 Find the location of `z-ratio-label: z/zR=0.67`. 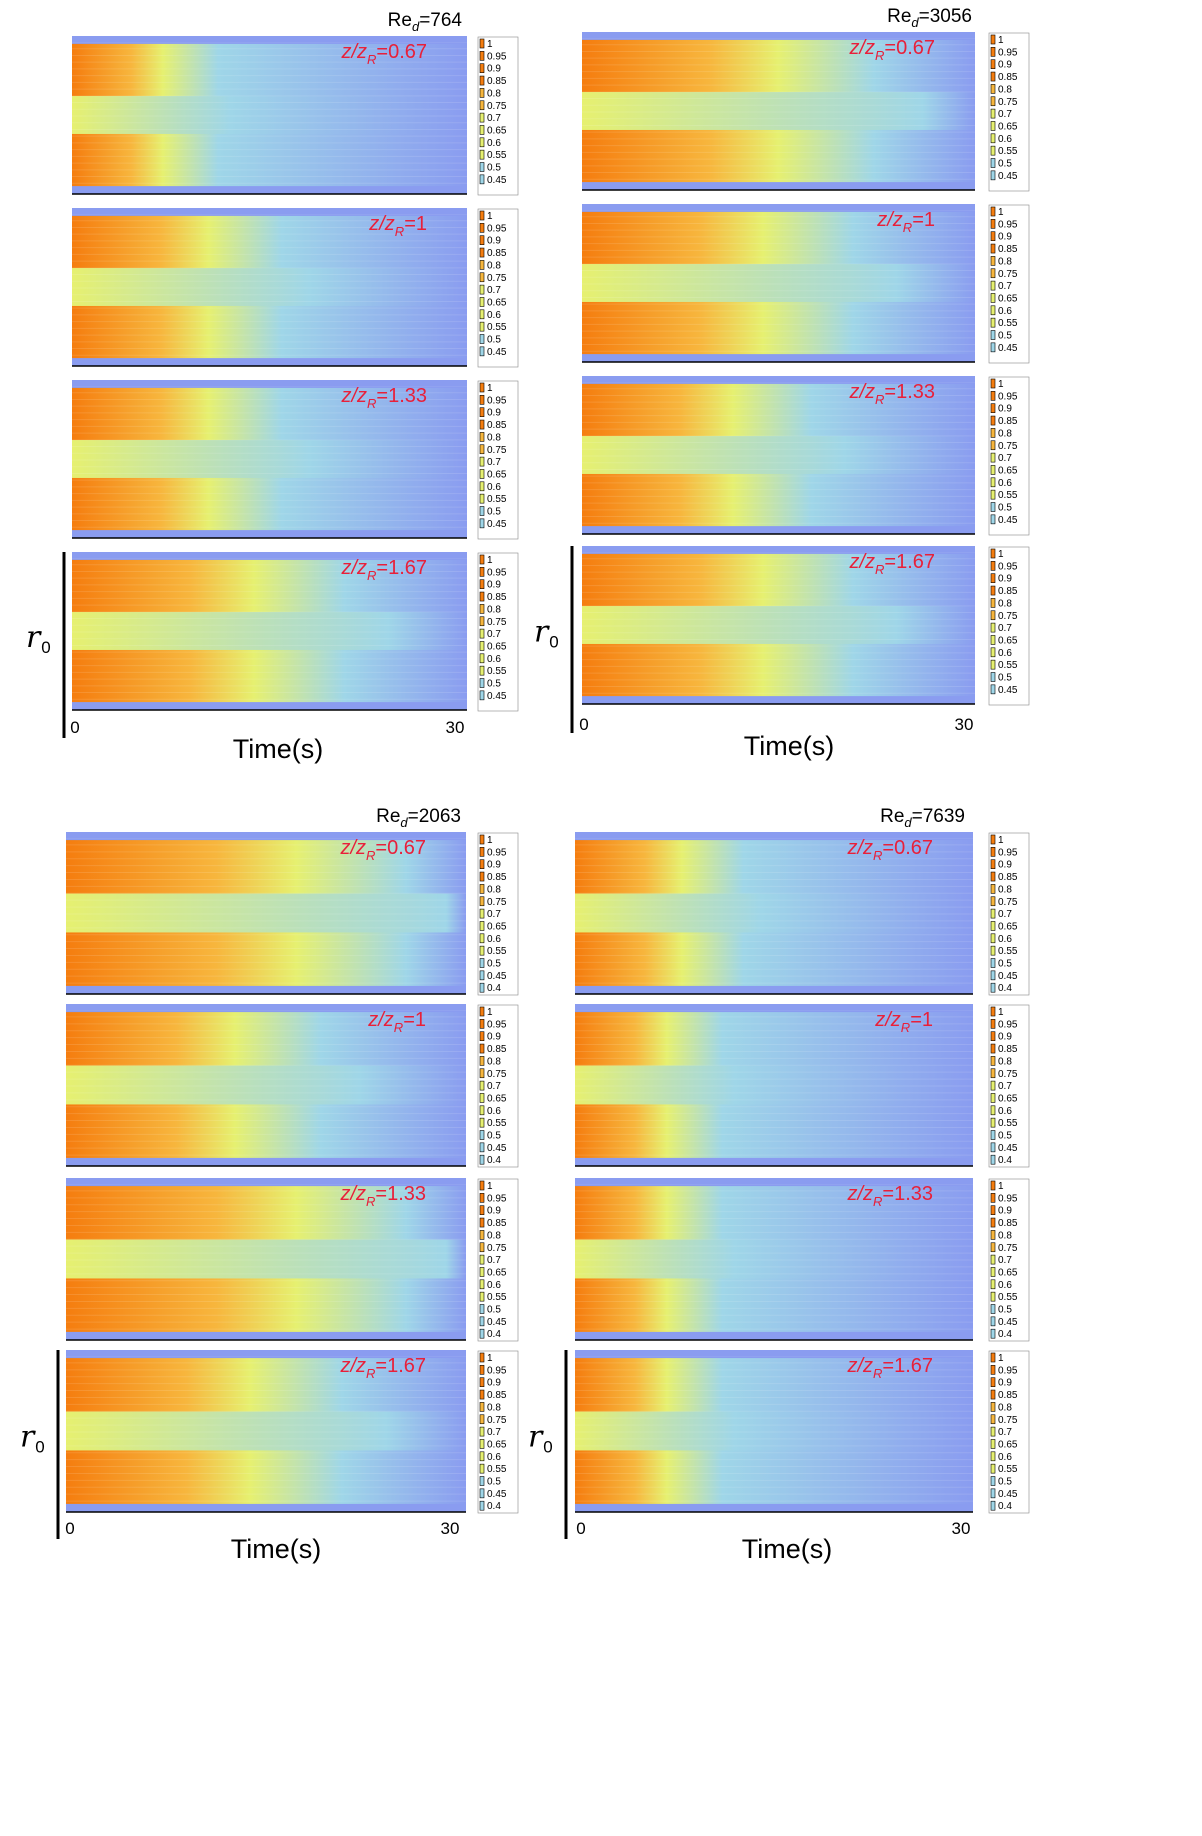

z-ratio-label: z/zR=0.67 is located at coordinates (382, 850).